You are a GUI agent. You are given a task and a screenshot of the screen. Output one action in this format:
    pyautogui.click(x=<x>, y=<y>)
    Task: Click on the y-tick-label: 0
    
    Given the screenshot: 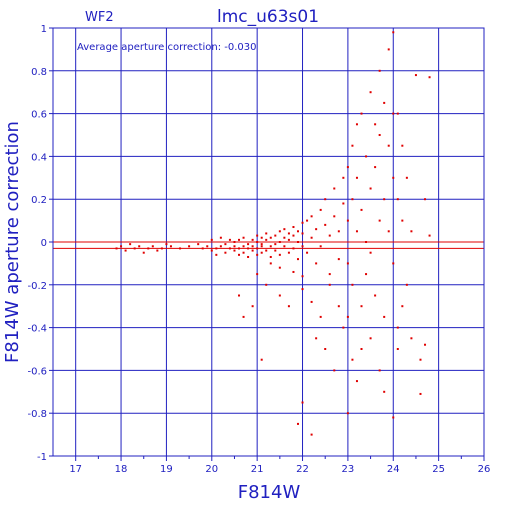 What is the action you would take?
    pyautogui.click(x=44, y=243)
    